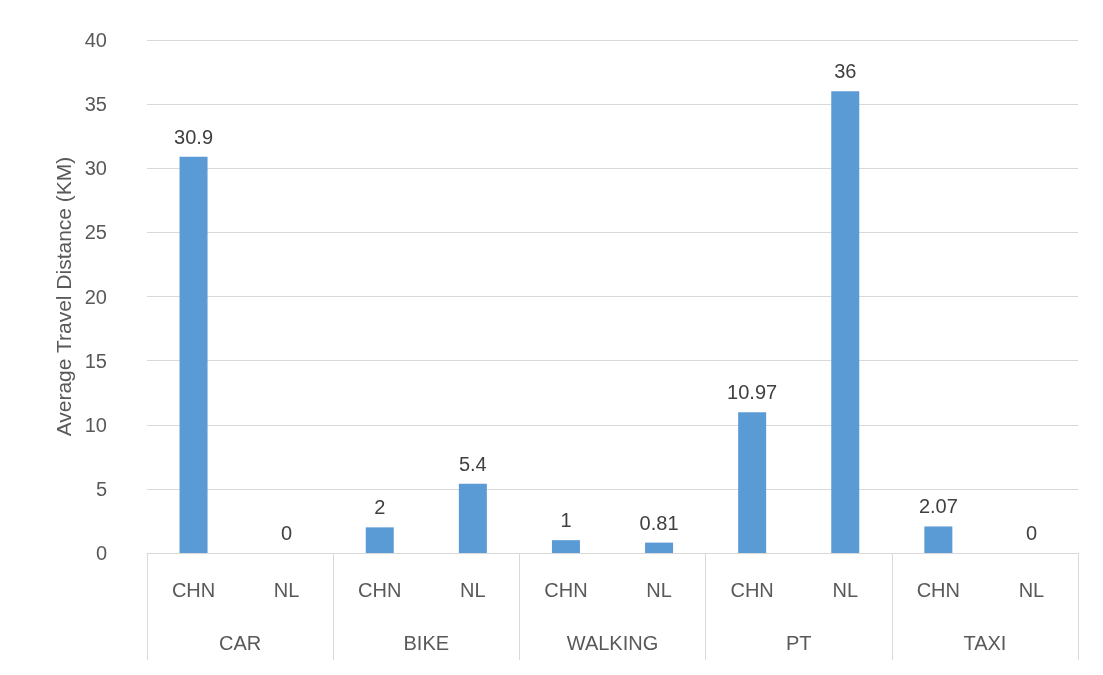 The width and height of the screenshot is (1103, 675). What do you see at coordinates (95, 360) in the screenshot?
I see `y-tick-label: 15` at bounding box center [95, 360].